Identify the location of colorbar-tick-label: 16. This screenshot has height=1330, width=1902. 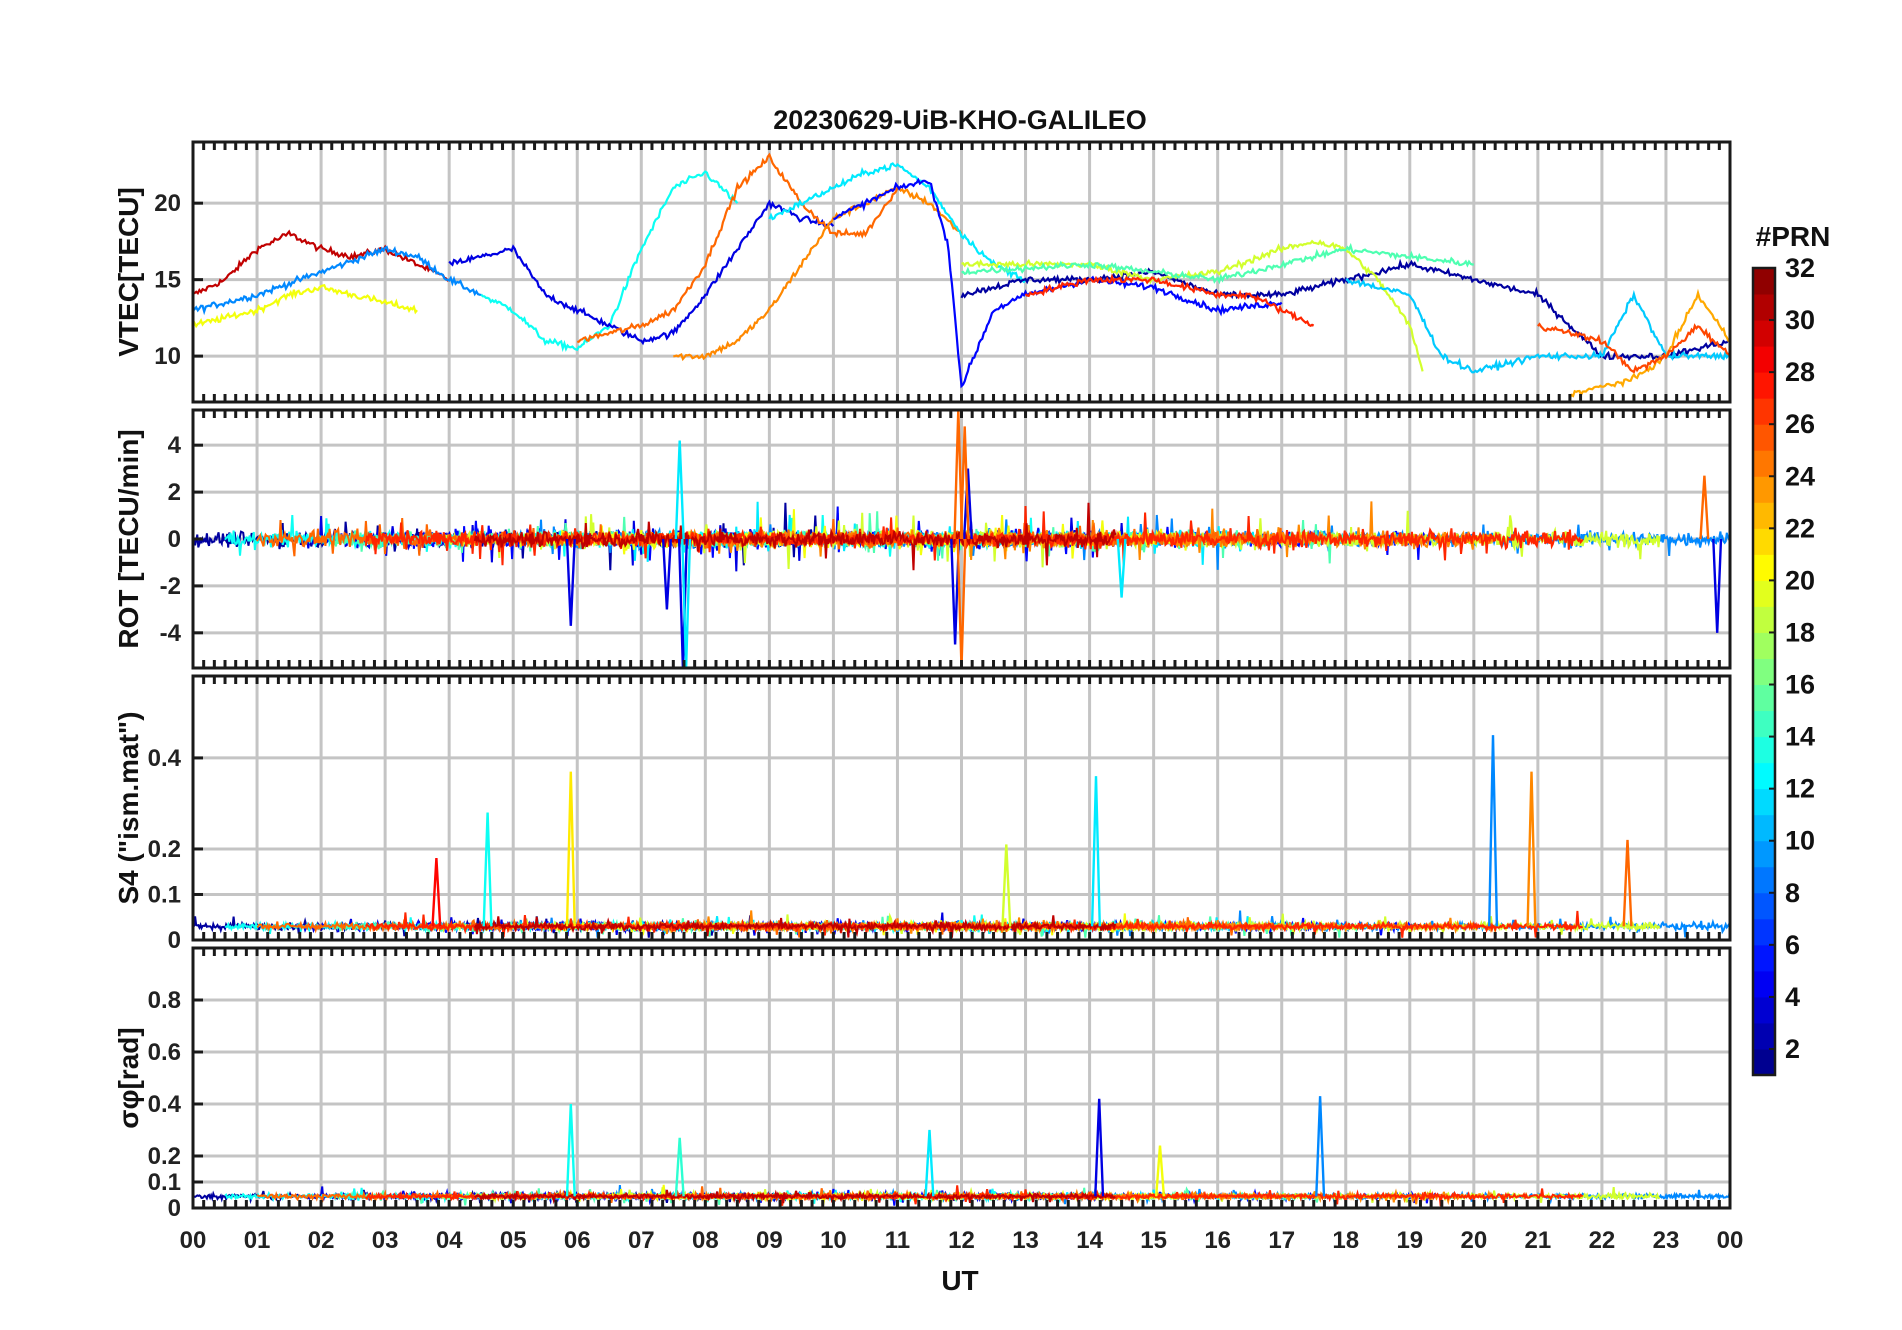
(1800, 685).